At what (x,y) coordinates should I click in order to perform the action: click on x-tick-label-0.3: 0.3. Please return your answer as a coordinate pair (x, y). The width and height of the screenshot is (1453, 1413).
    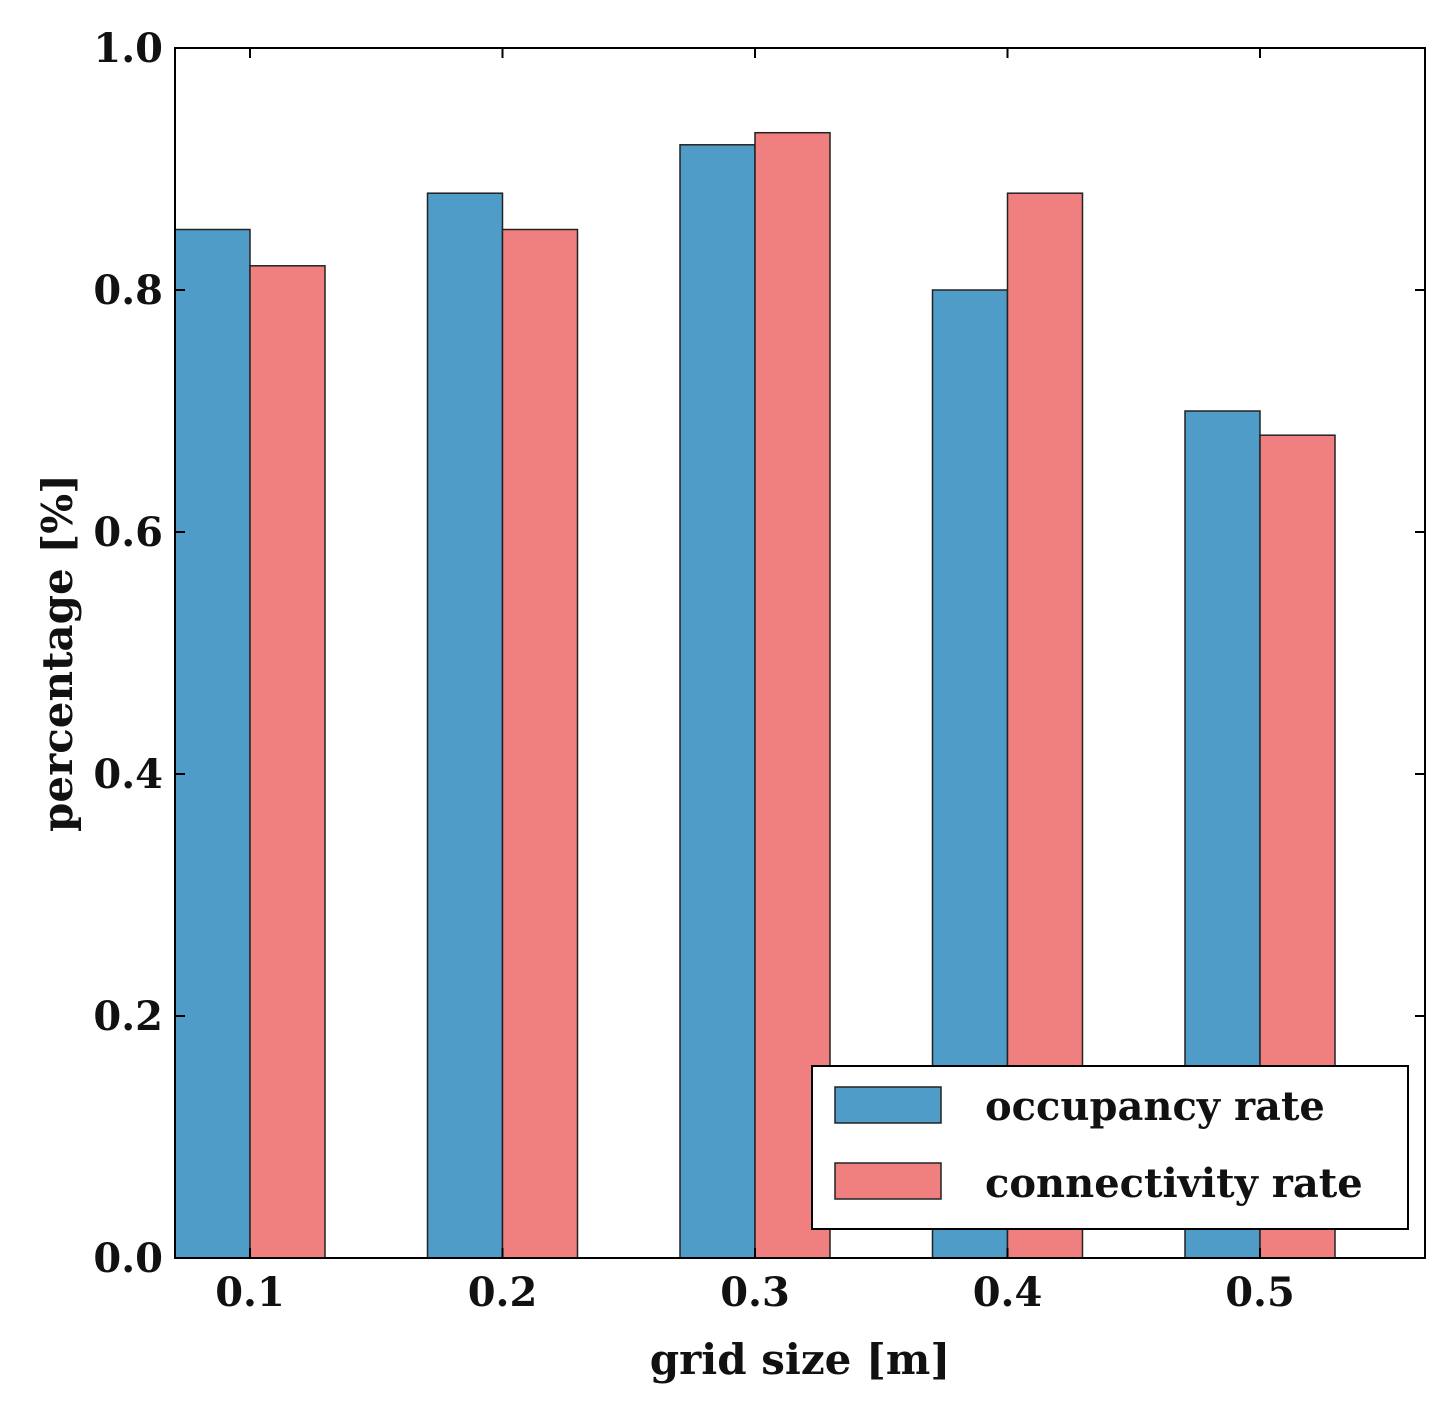
    Looking at the image, I should click on (755, 1292).